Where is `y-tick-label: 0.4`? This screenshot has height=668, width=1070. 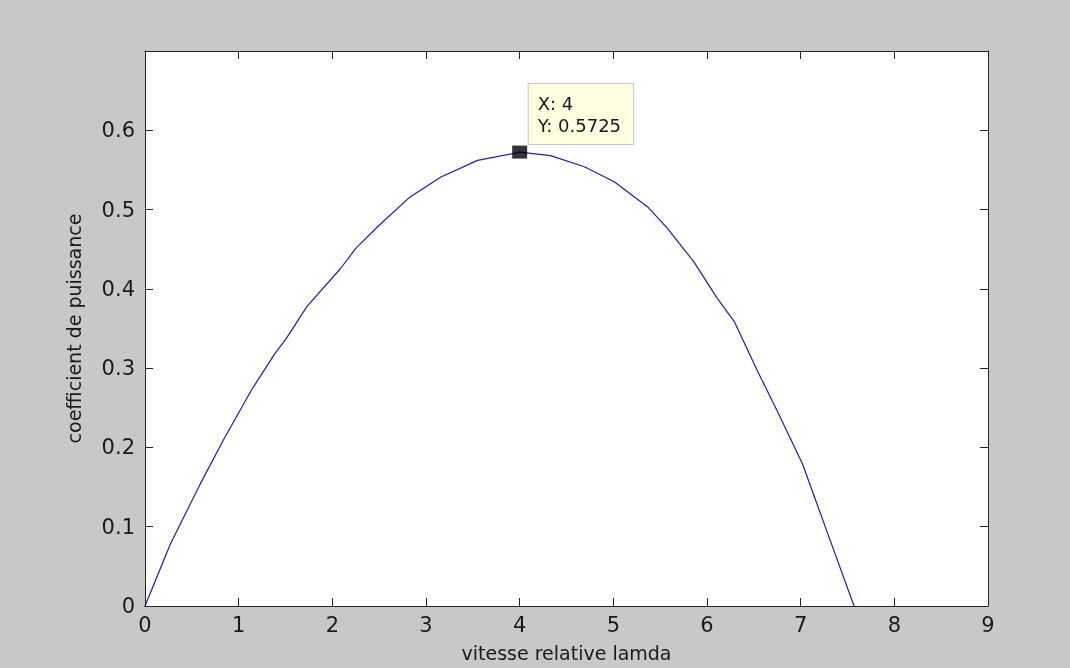
y-tick-label: 0.4 is located at coordinates (118, 288).